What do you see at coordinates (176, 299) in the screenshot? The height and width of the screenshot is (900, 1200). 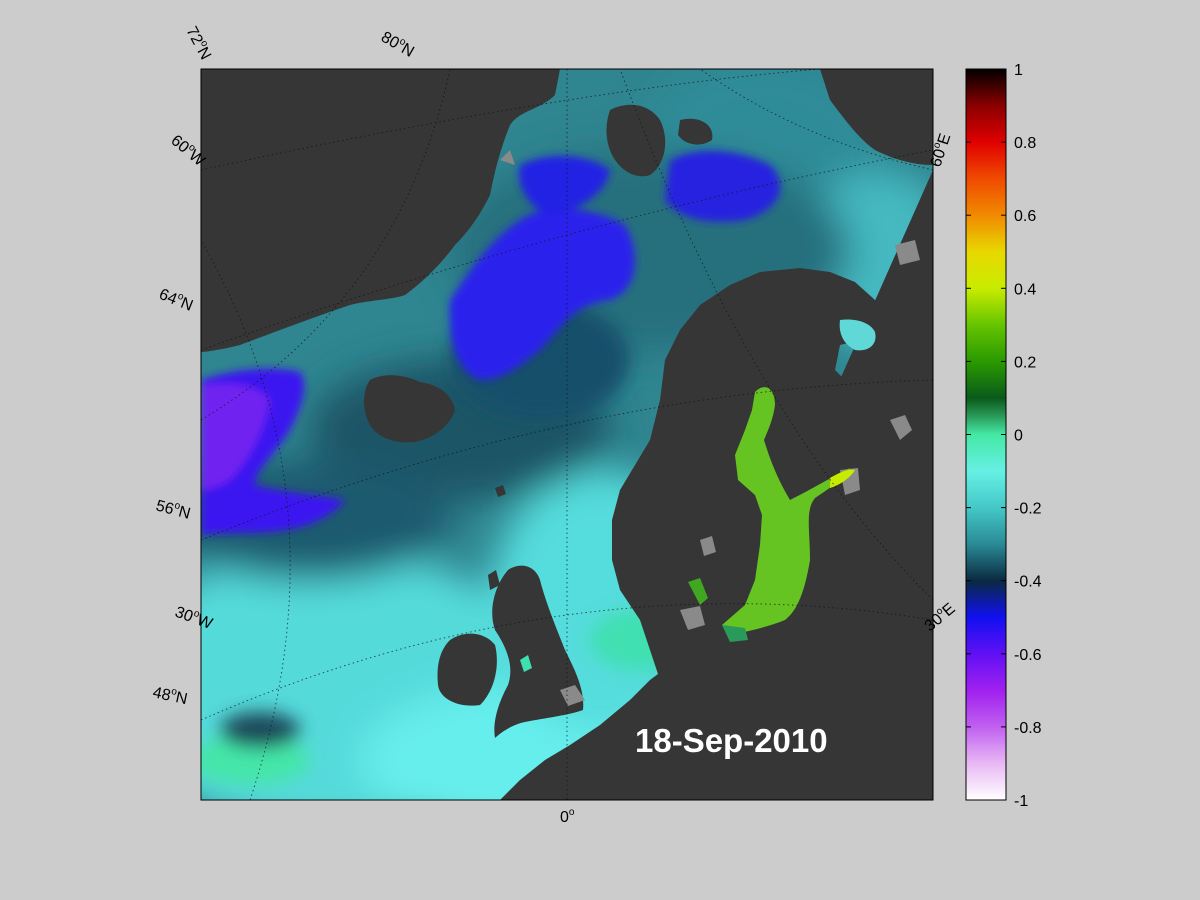 I see `lat-label-64n: 64oN` at bounding box center [176, 299].